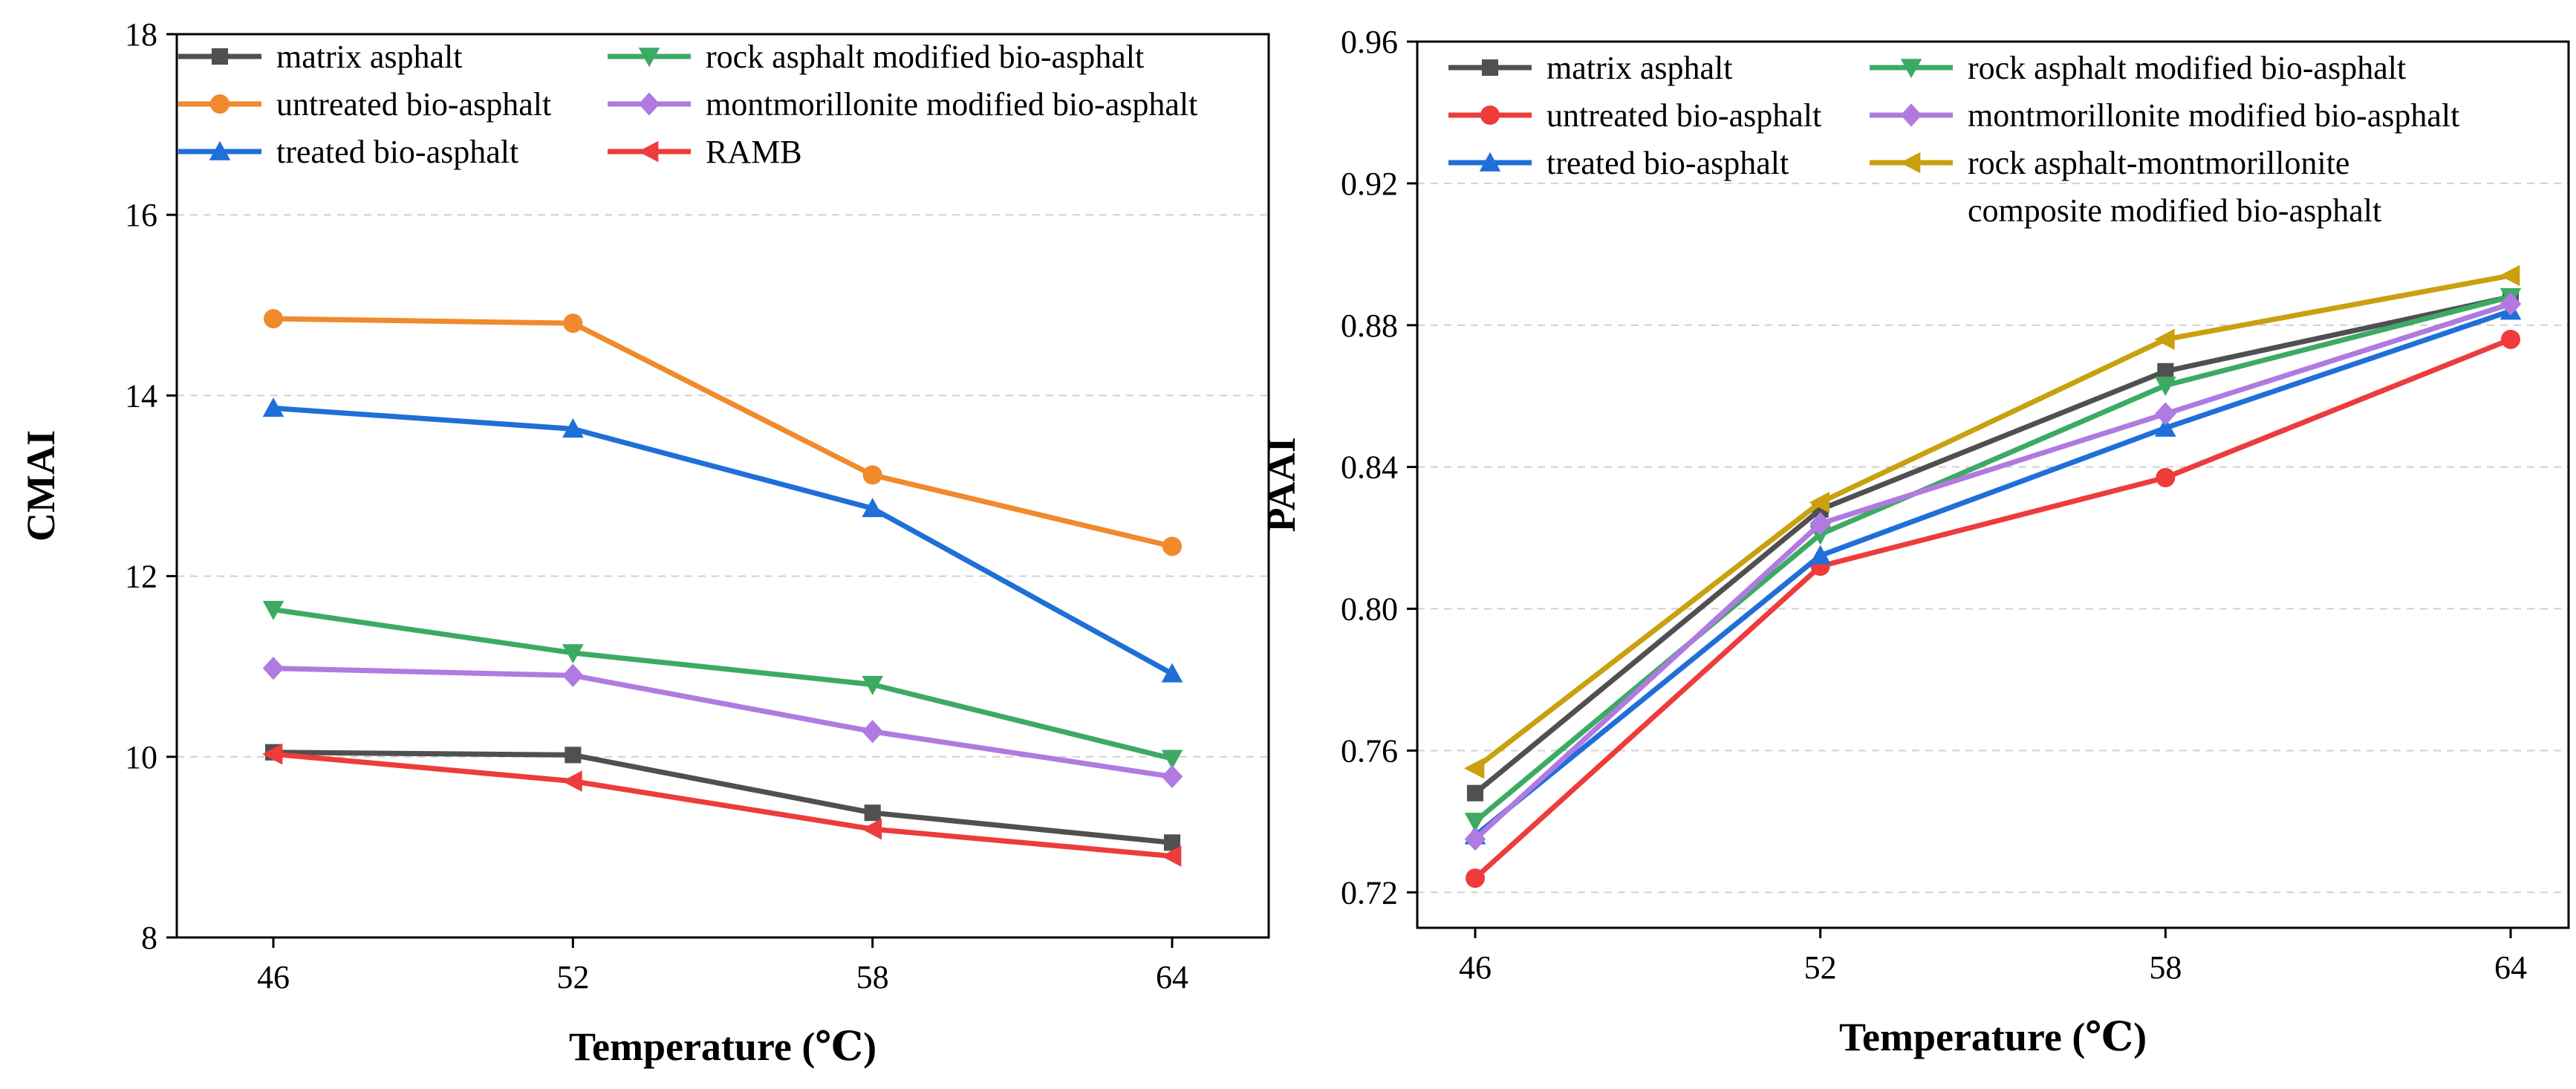 This screenshot has width=2576, height=1089. I want to click on cmai-ytick-label: 8, so click(149, 938).